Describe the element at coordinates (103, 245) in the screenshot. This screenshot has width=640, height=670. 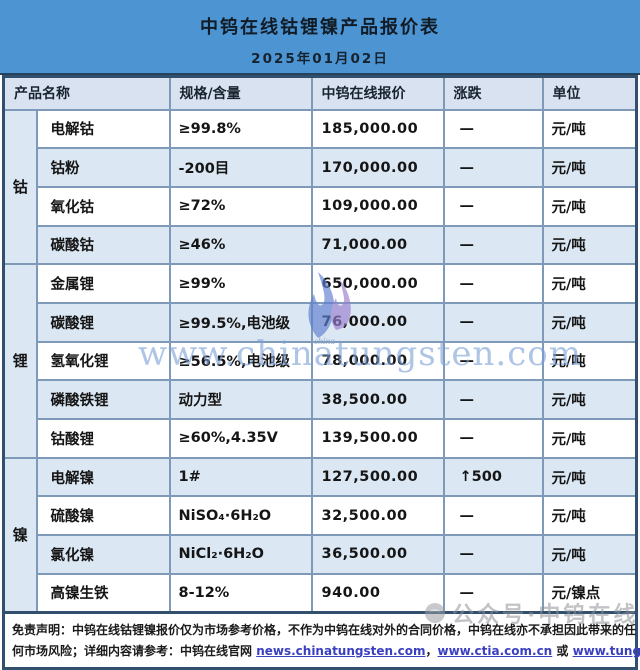
I see `product-name-cell: 碳酸钴` at that location.